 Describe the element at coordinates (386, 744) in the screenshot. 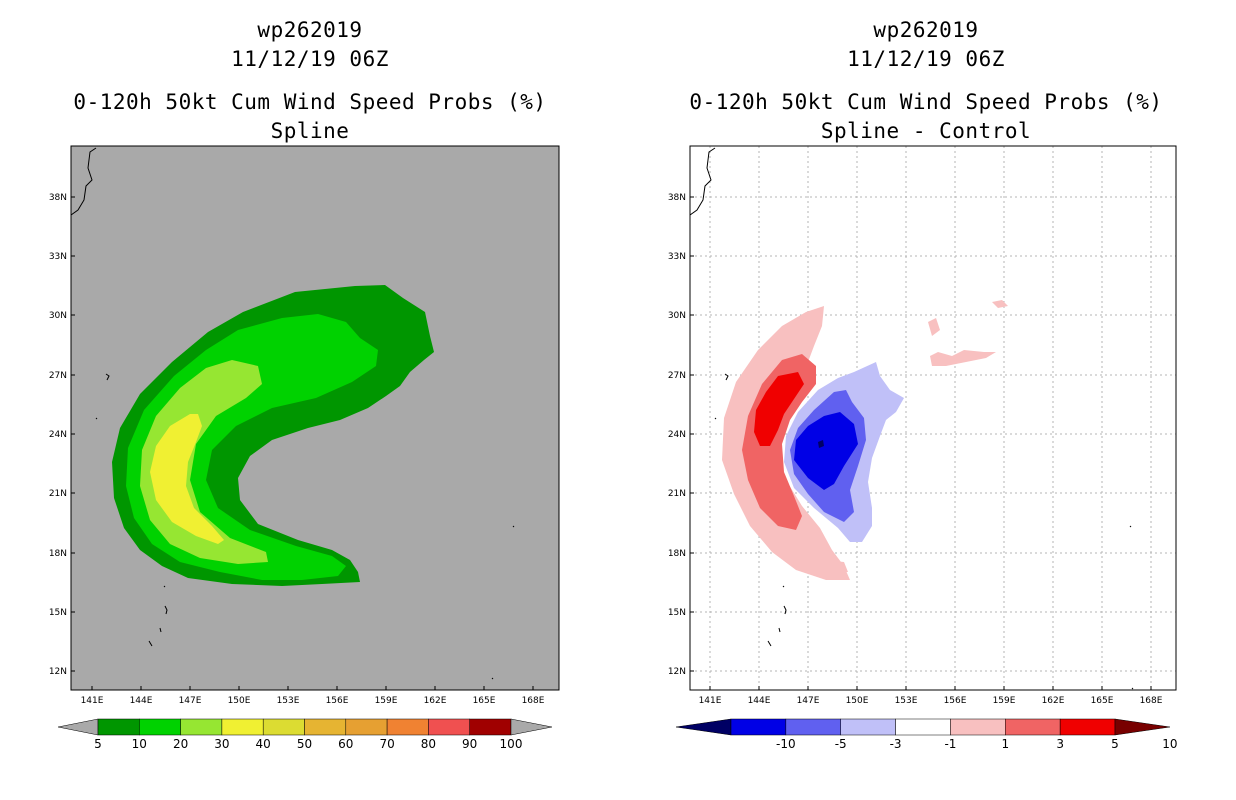

I see `colorbar-label: 70` at that location.